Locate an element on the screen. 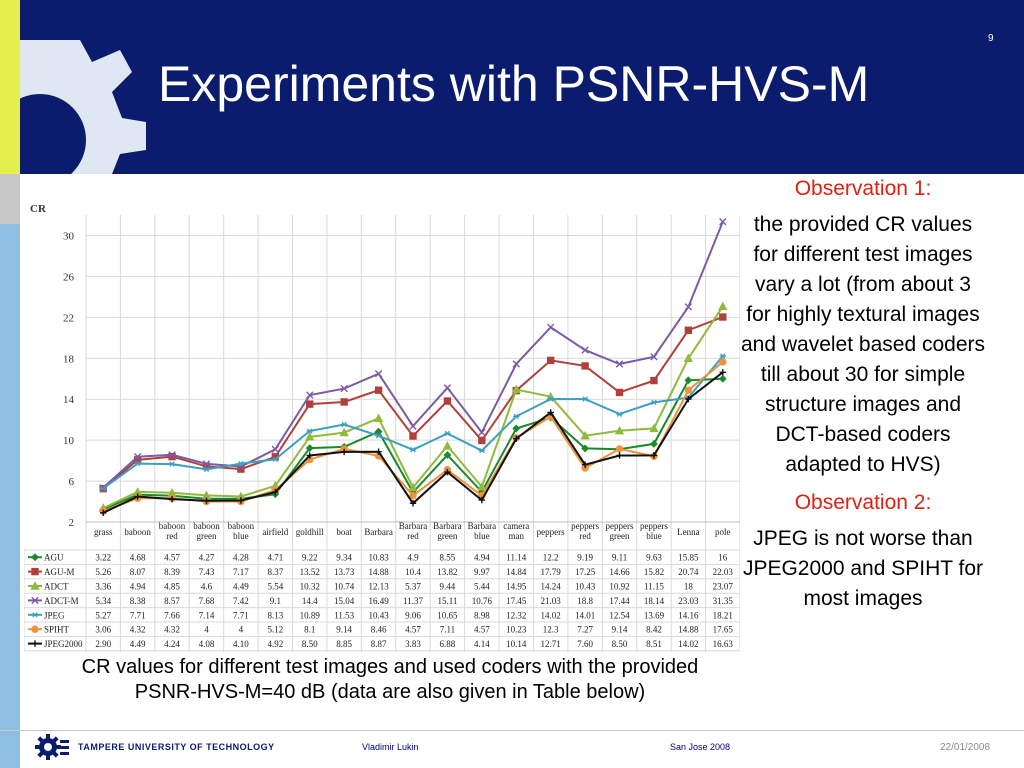 The height and width of the screenshot is (768, 1024). table-cell-value: 9.06 is located at coordinates (413, 615).